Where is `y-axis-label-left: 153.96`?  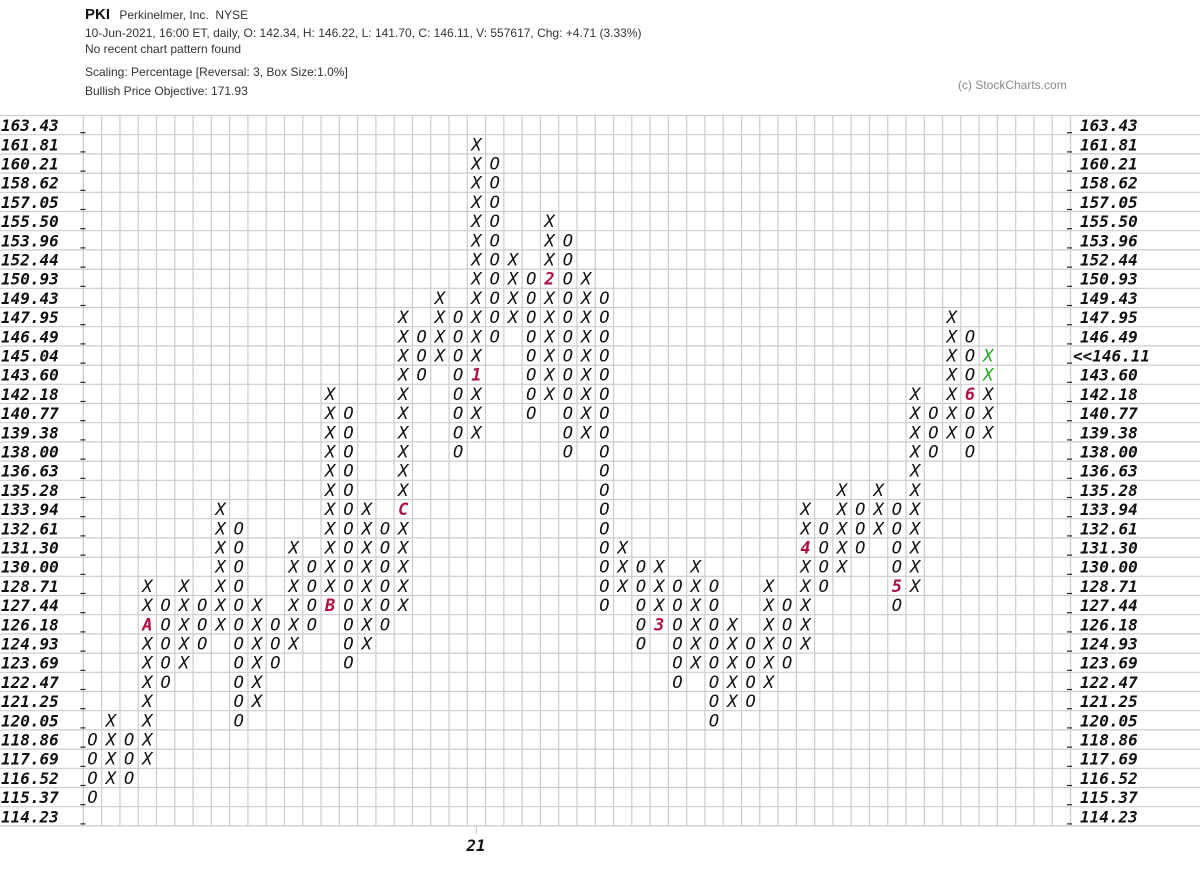 y-axis-label-left: 153.96 is located at coordinates (30, 240).